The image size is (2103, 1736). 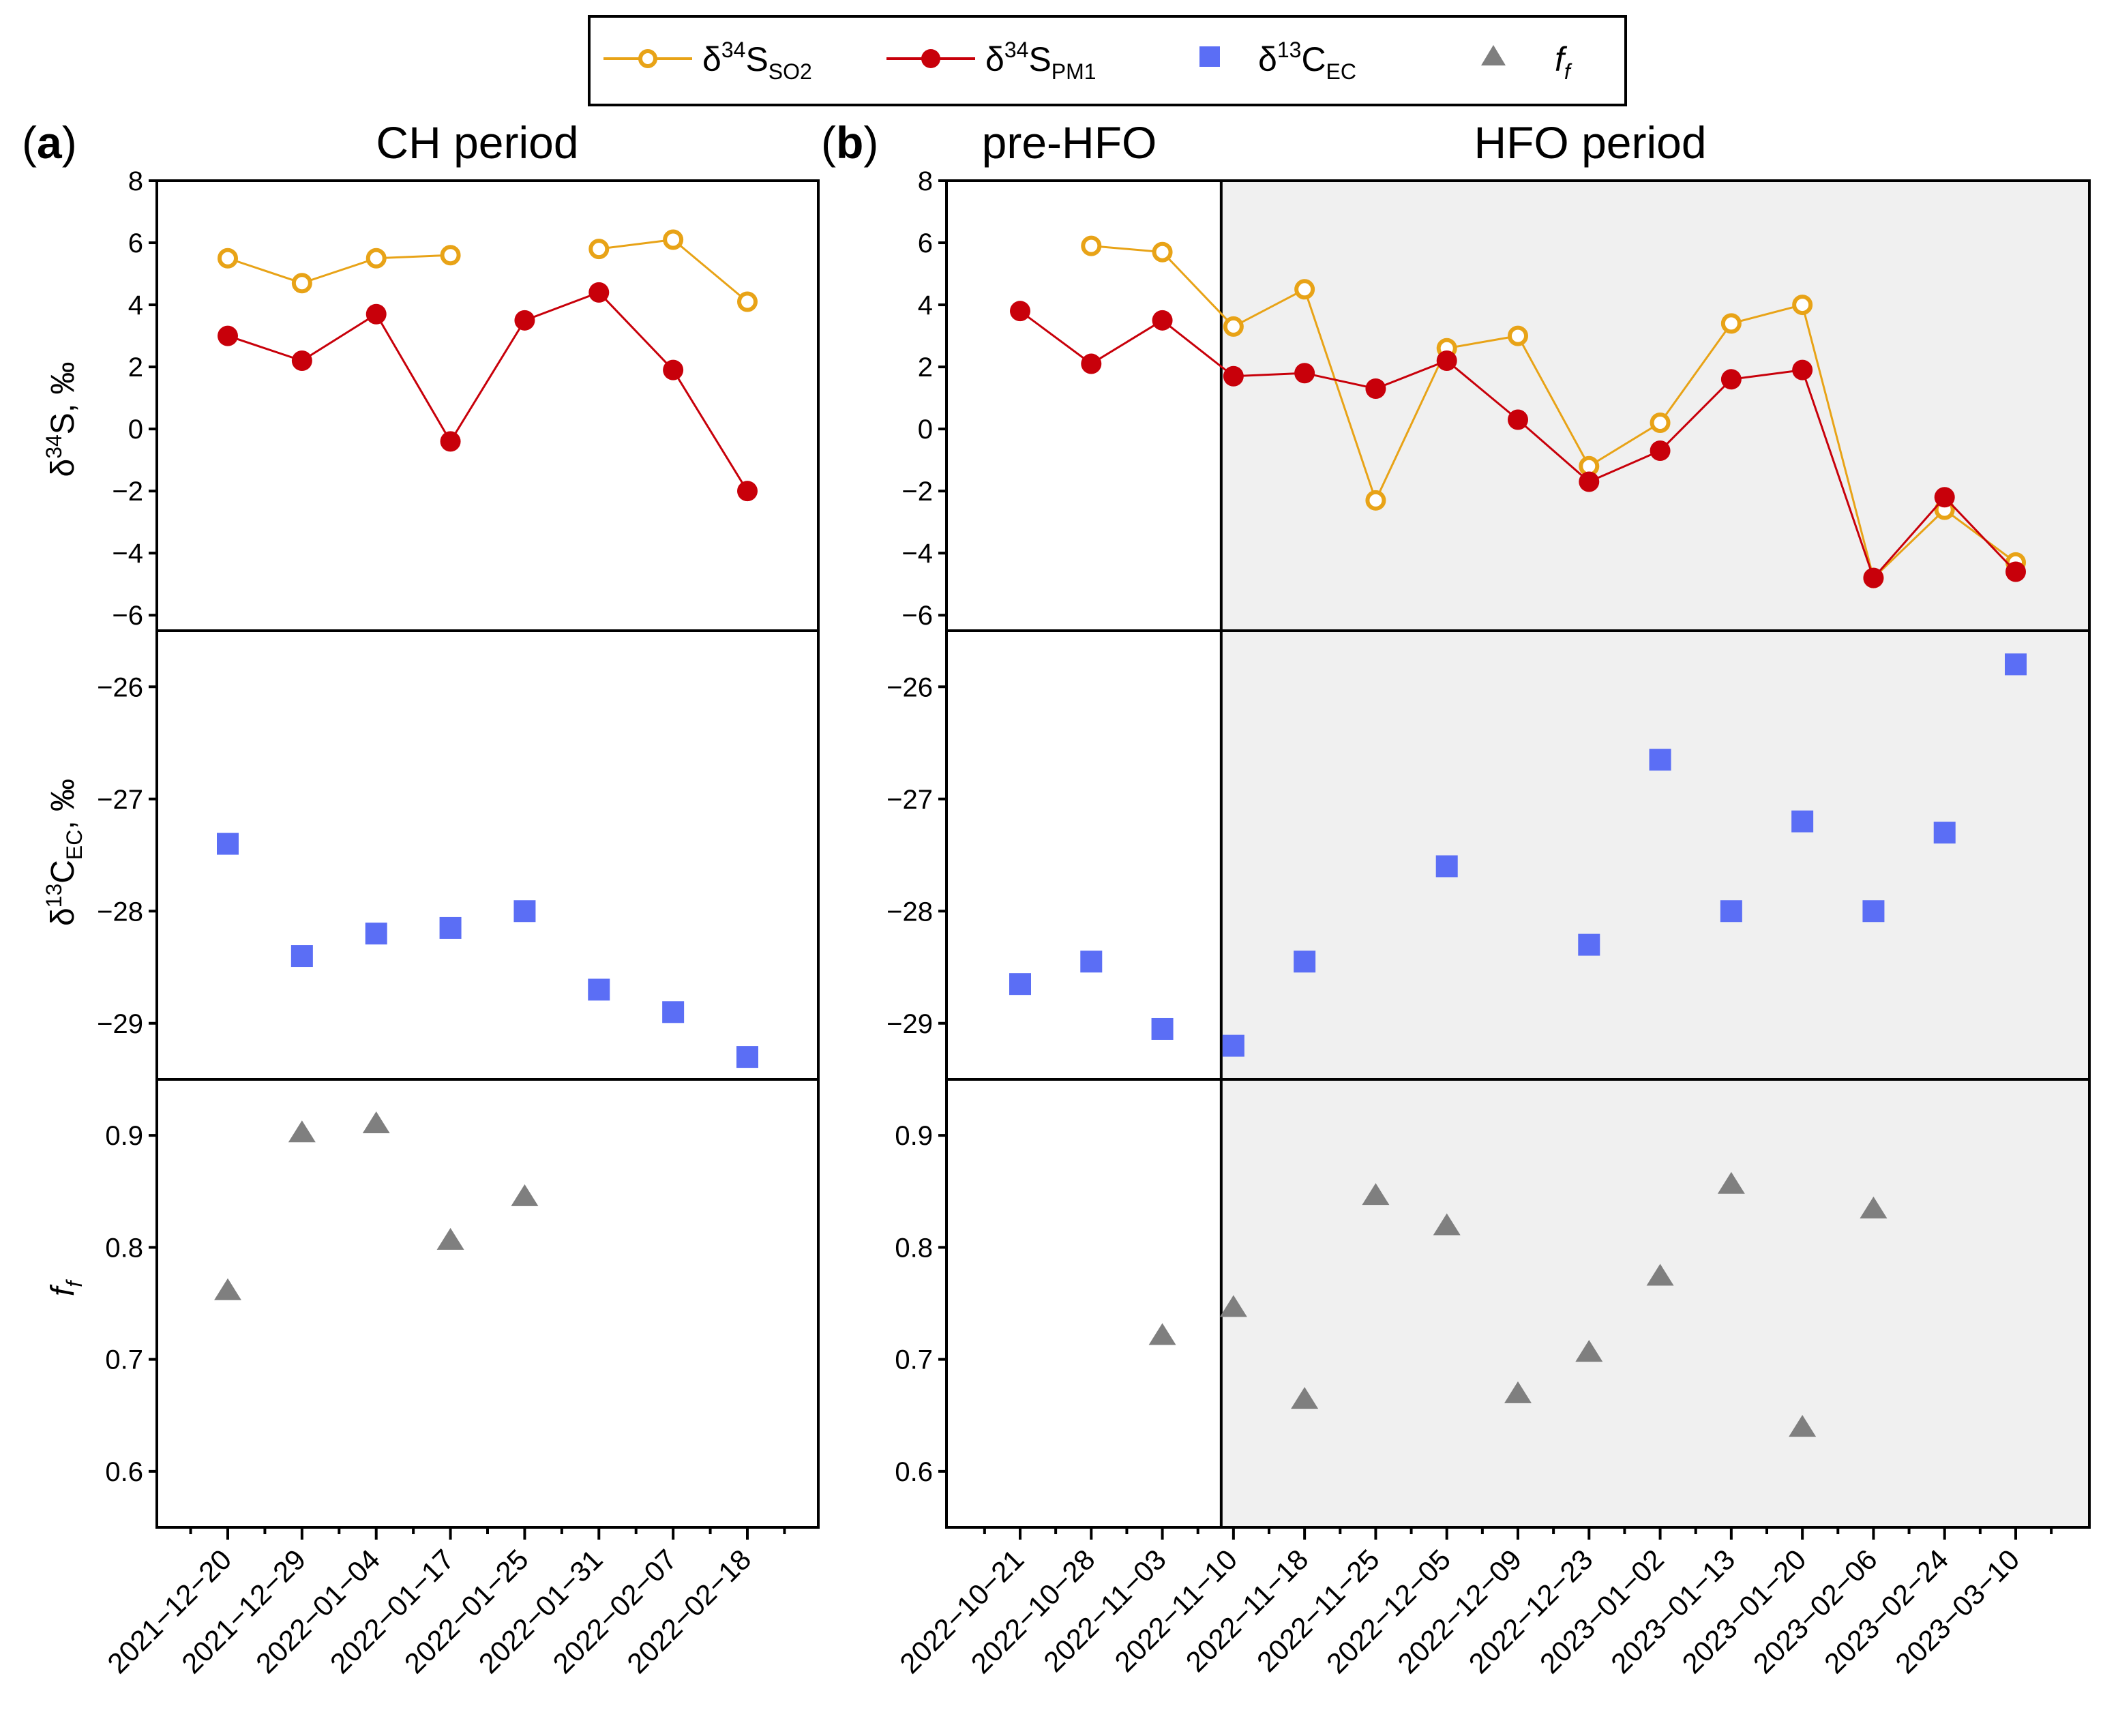 What do you see at coordinates (66, 1288) in the screenshot?
I see `ylabel-ff: ff` at bounding box center [66, 1288].